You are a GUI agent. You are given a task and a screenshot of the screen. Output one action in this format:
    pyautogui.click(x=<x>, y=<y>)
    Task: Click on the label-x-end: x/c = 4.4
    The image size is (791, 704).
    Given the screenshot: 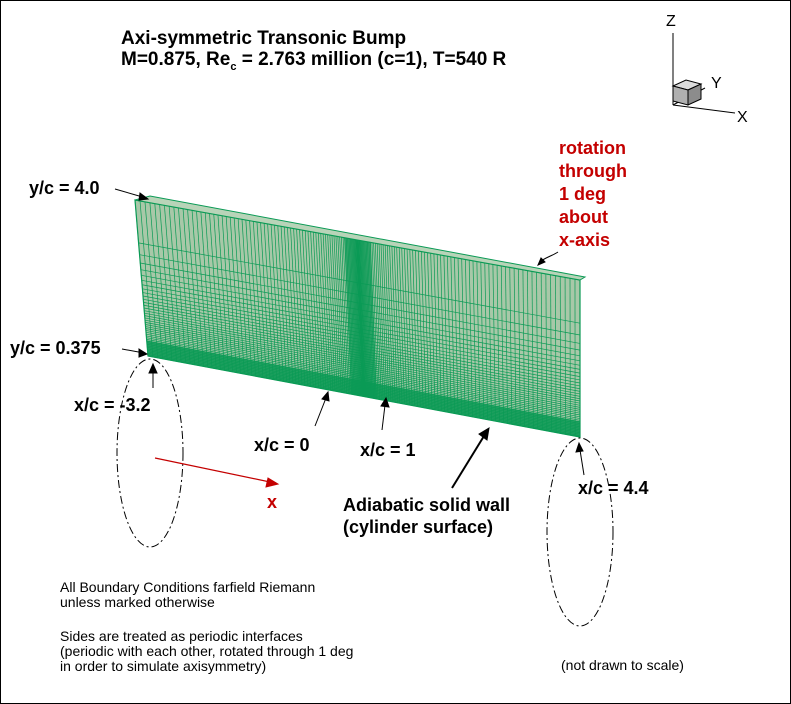 What is the action you would take?
    pyautogui.click(x=613, y=488)
    